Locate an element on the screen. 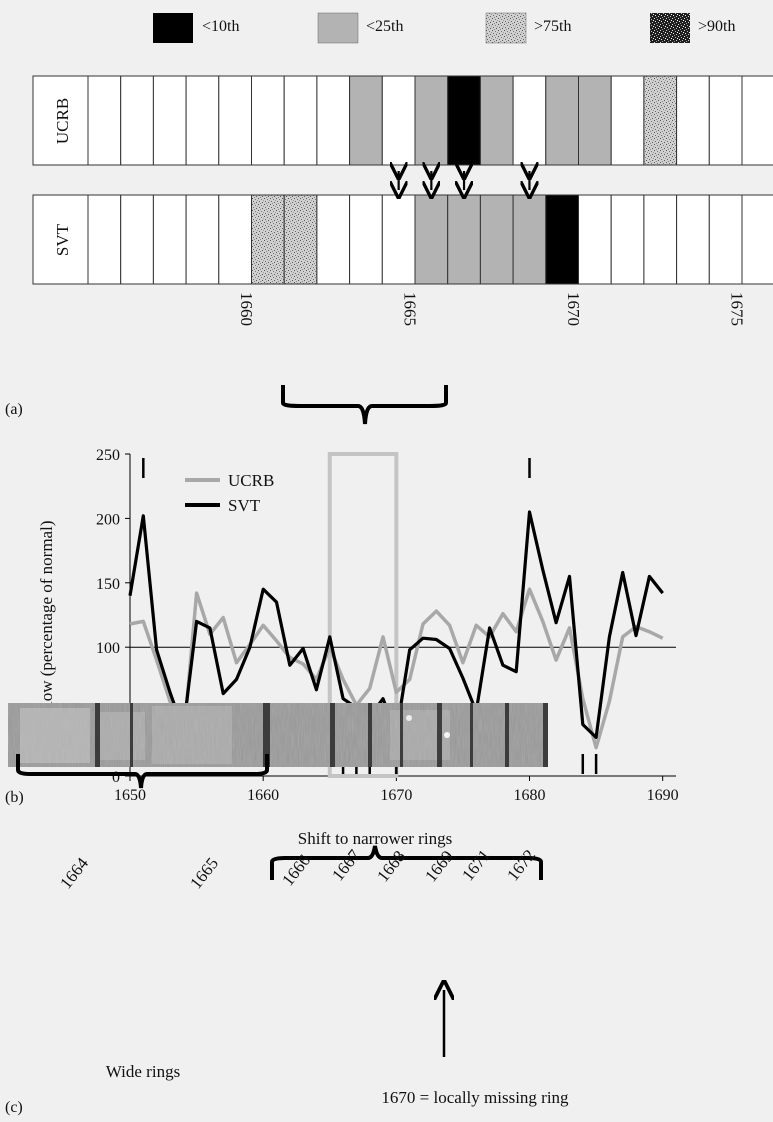 The height and width of the screenshot is (1122, 773). line-legend: UCRB SVT is located at coordinates (229, 493).